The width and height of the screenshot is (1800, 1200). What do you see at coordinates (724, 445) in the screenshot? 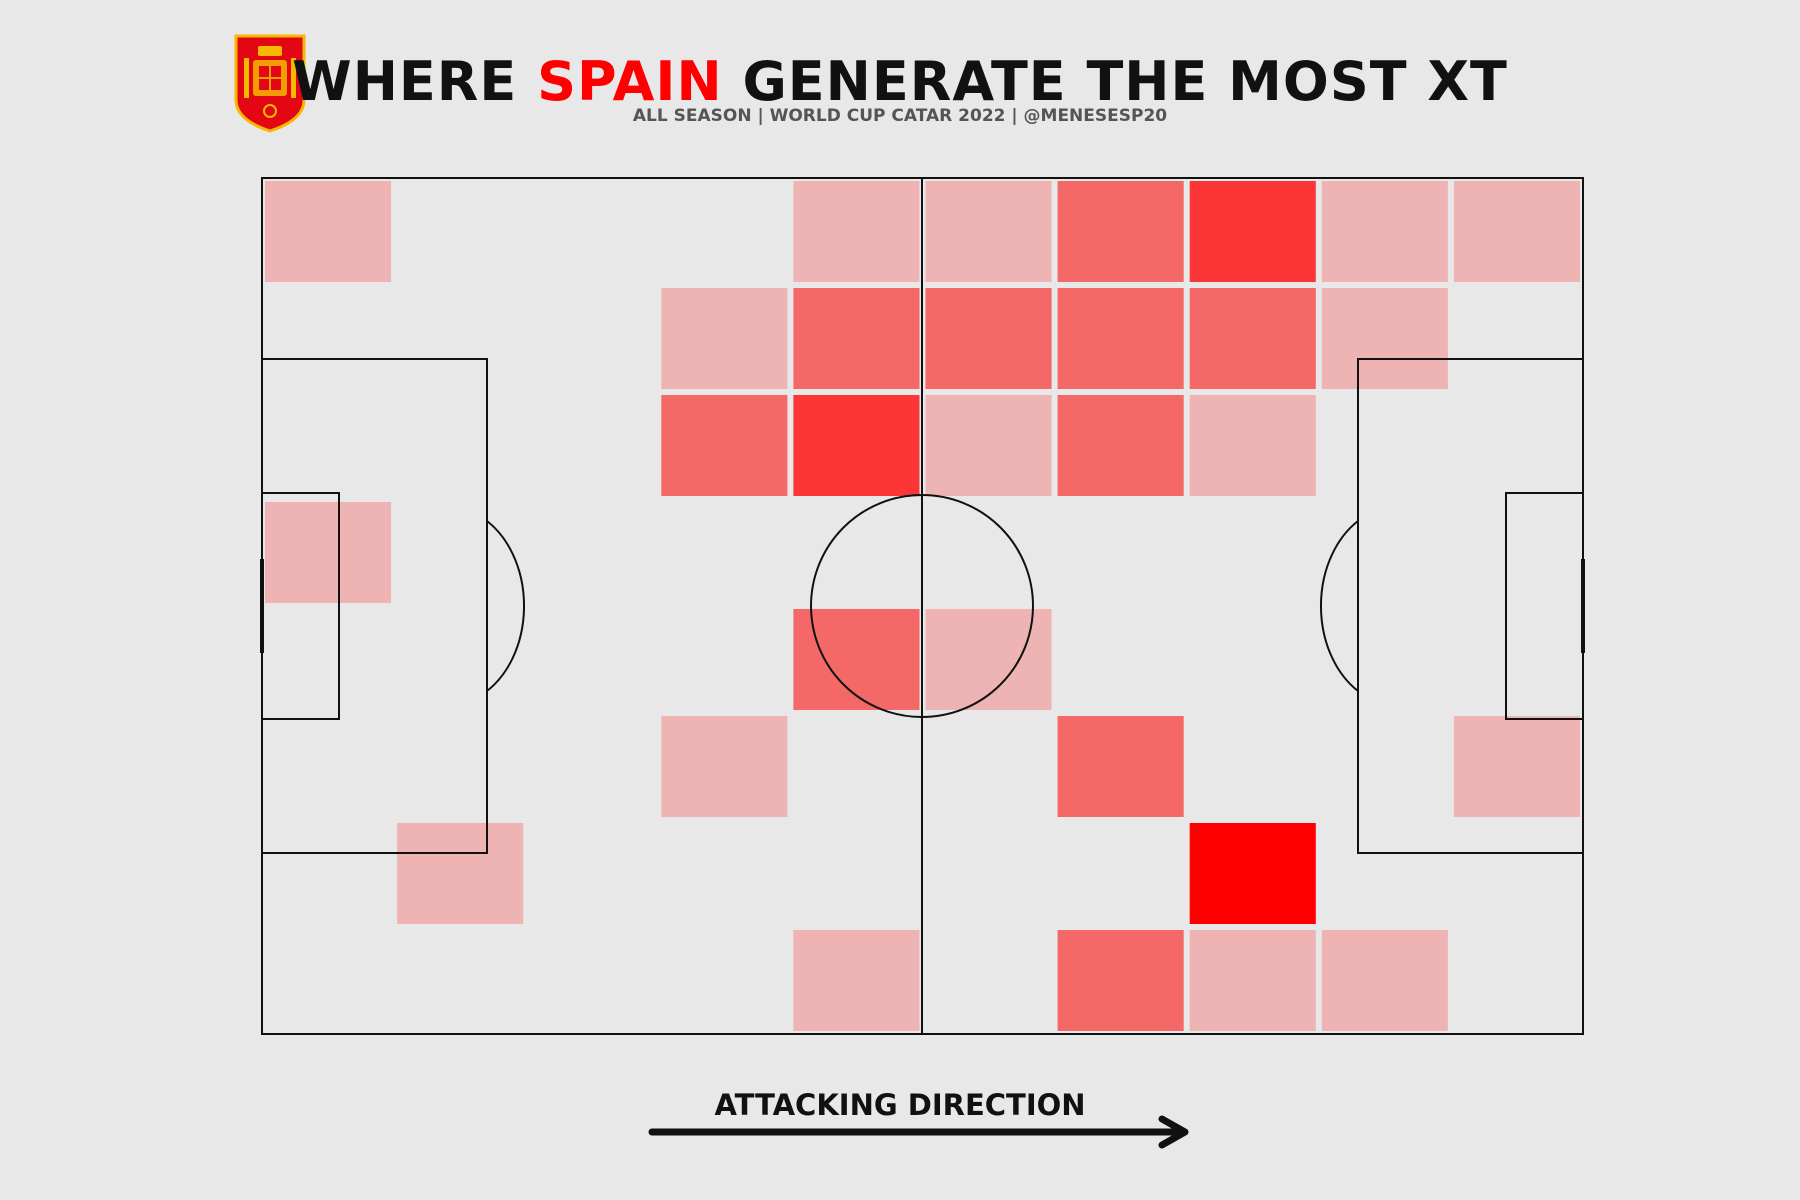
I see `heatmap-cell-r2-c3` at bounding box center [724, 445].